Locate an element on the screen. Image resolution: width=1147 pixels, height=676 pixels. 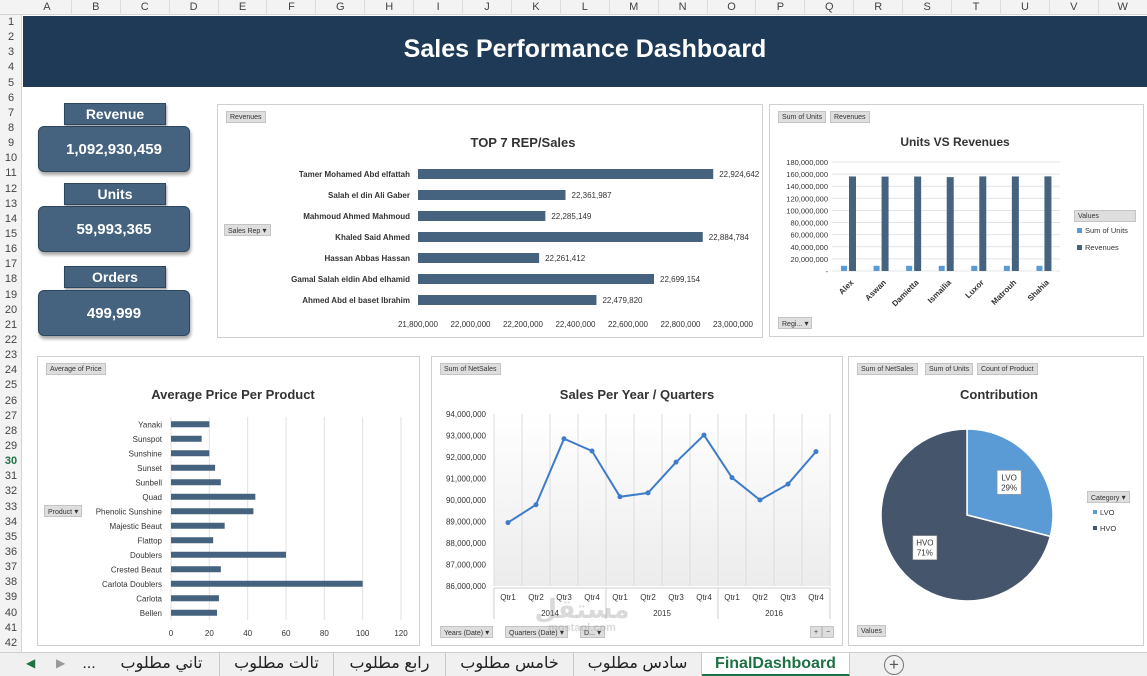
column-header-W: W is located at coordinates (1123, 7).